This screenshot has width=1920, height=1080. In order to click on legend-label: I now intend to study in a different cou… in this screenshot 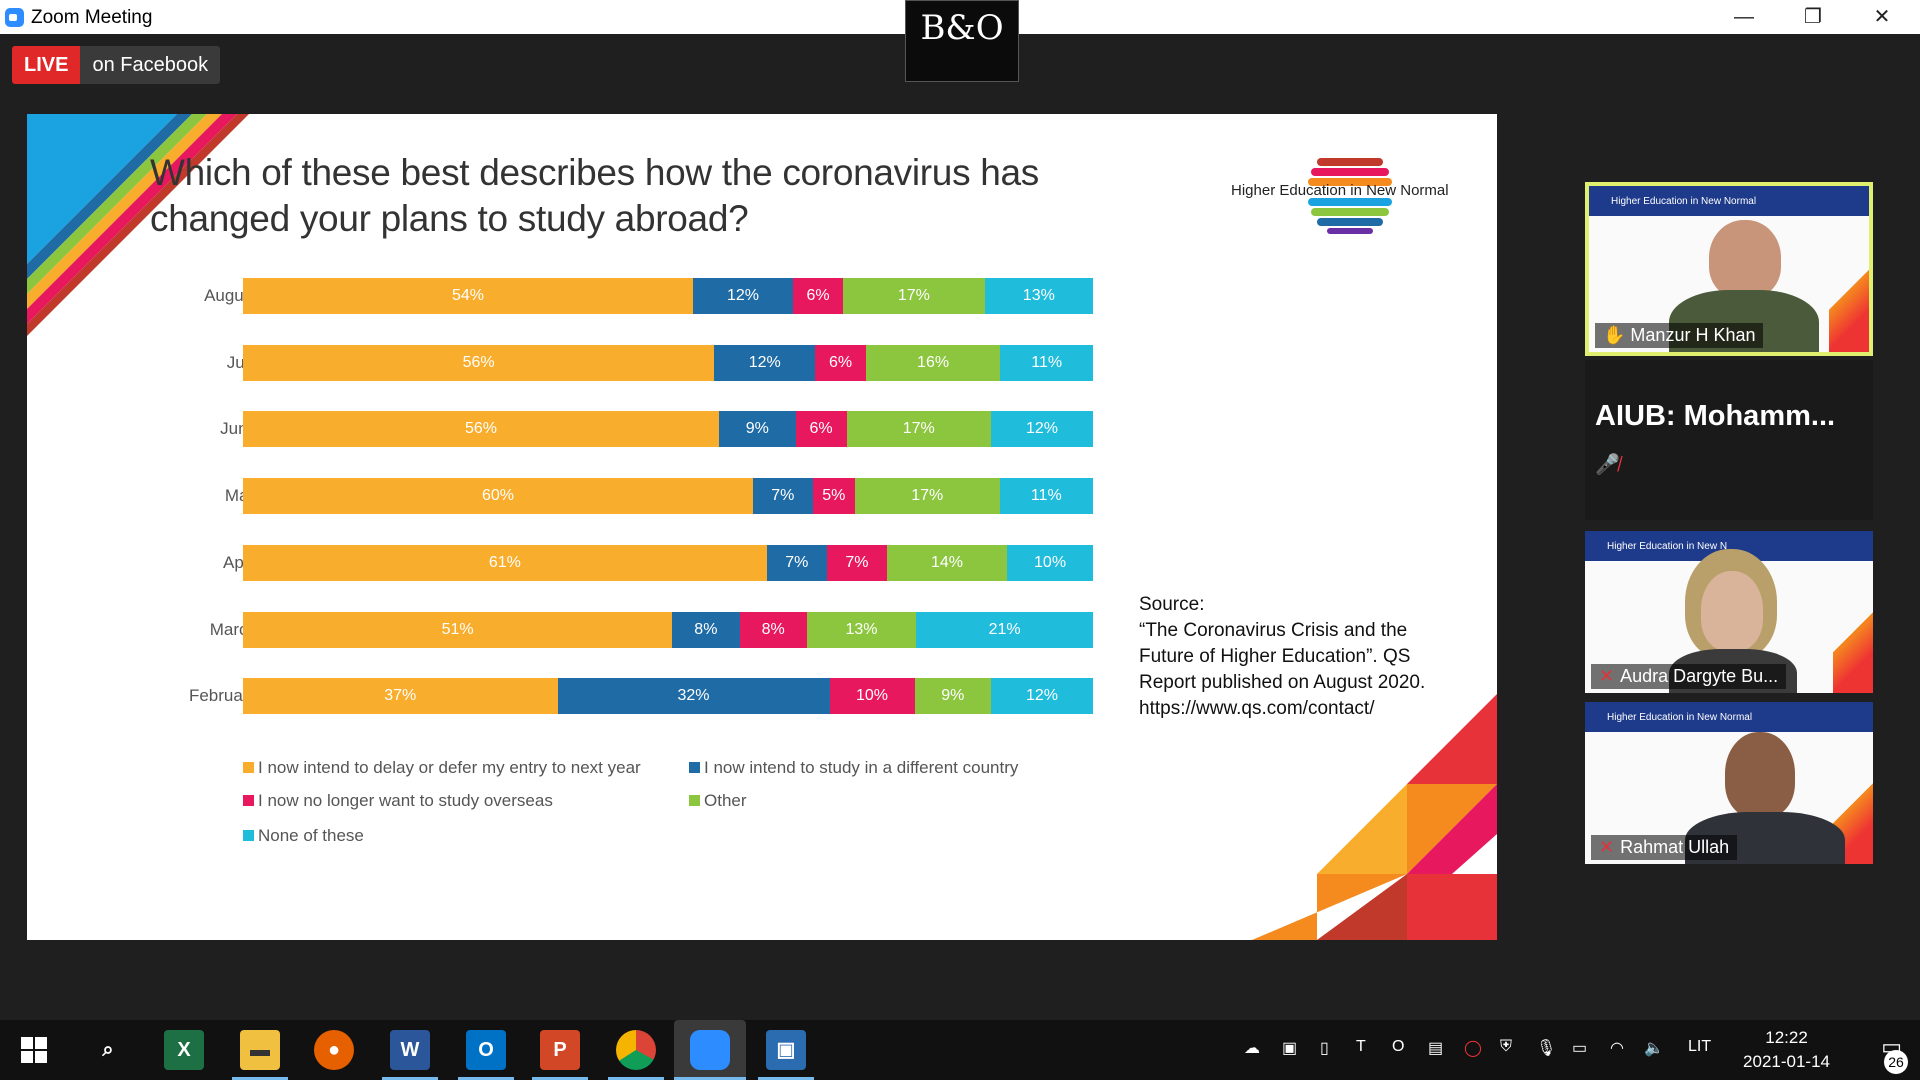, I will do `click(861, 767)`.